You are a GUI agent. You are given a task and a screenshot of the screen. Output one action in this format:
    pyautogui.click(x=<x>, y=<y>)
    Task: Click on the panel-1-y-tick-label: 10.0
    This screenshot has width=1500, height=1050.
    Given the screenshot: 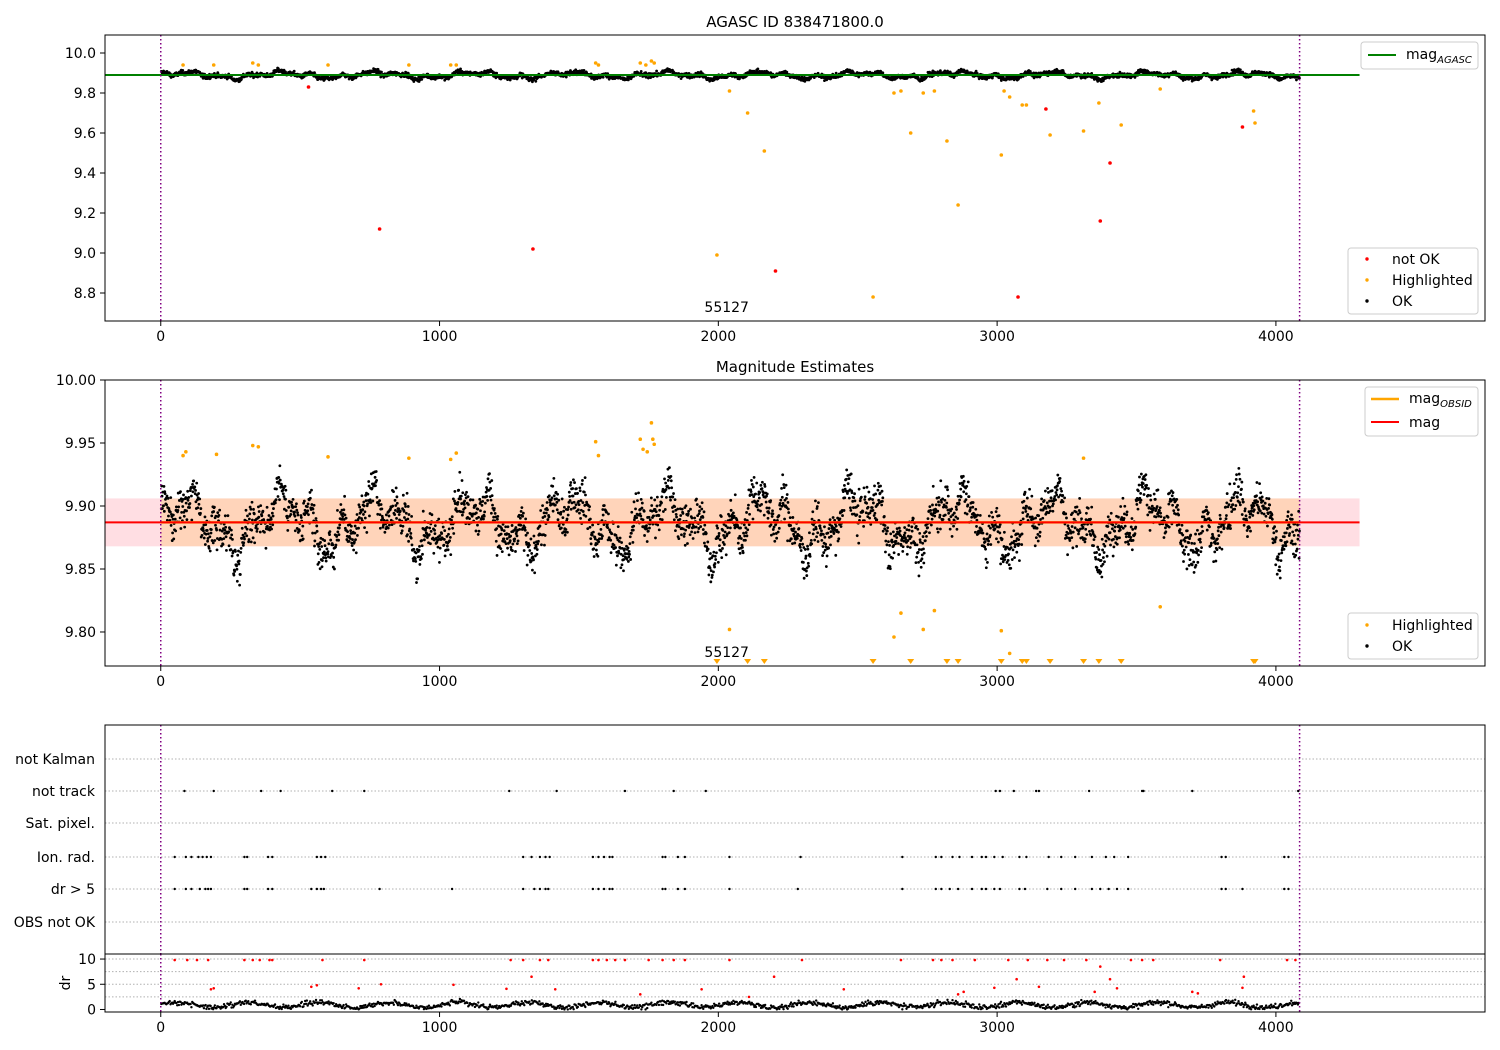 What is the action you would take?
    pyautogui.click(x=80, y=54)
    